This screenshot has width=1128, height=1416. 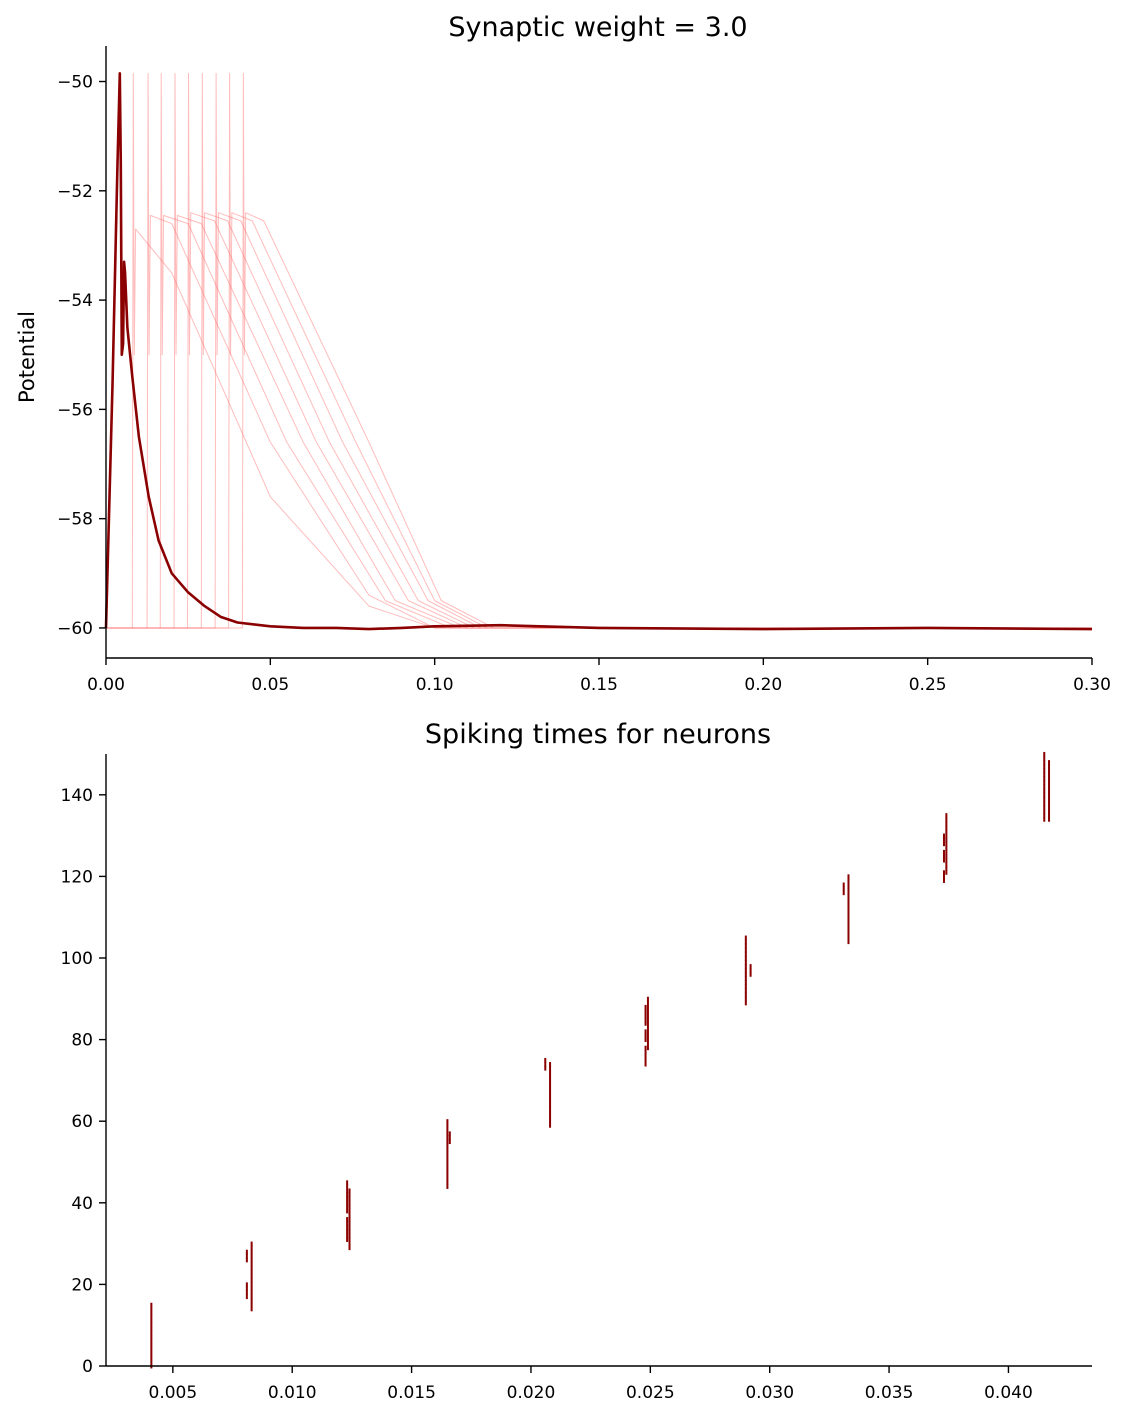 I want to click on potential-x-tick-label: 0.15, so click(x=599, y=685).